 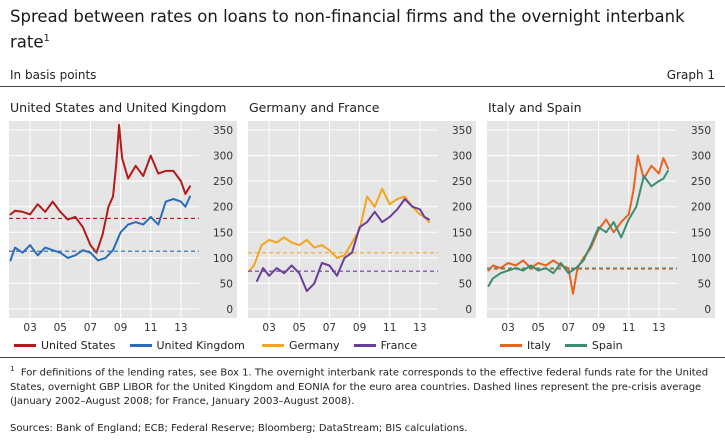 What do you see at coordinates (364, 345) in the screenshot?
I see `legend-swatch-fr` at bounding box center [364, 345].